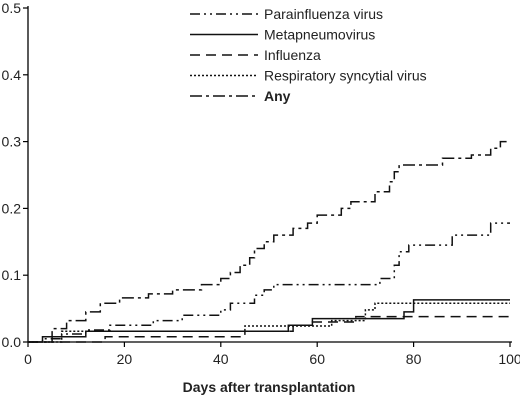  What do you see at coordinates (345, 76) in the screenshot?
I see `legend-label-respiratory-syncytial-virus: Respiratory syncytial virus` at bounding box center [345, 76].